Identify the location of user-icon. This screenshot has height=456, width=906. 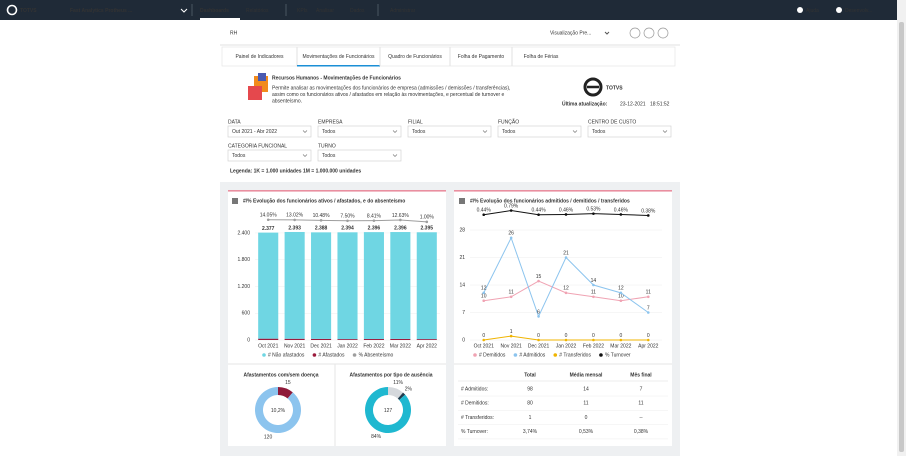
(839, 10).